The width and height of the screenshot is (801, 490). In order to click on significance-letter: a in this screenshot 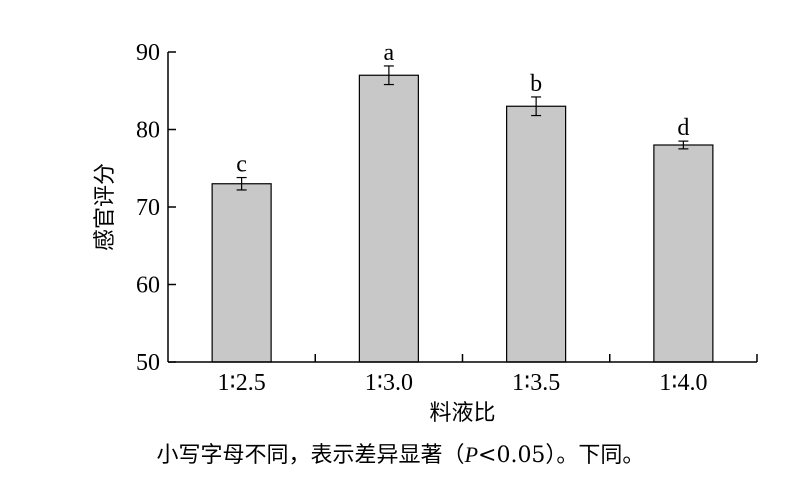, I will do `click(389, 53)`.